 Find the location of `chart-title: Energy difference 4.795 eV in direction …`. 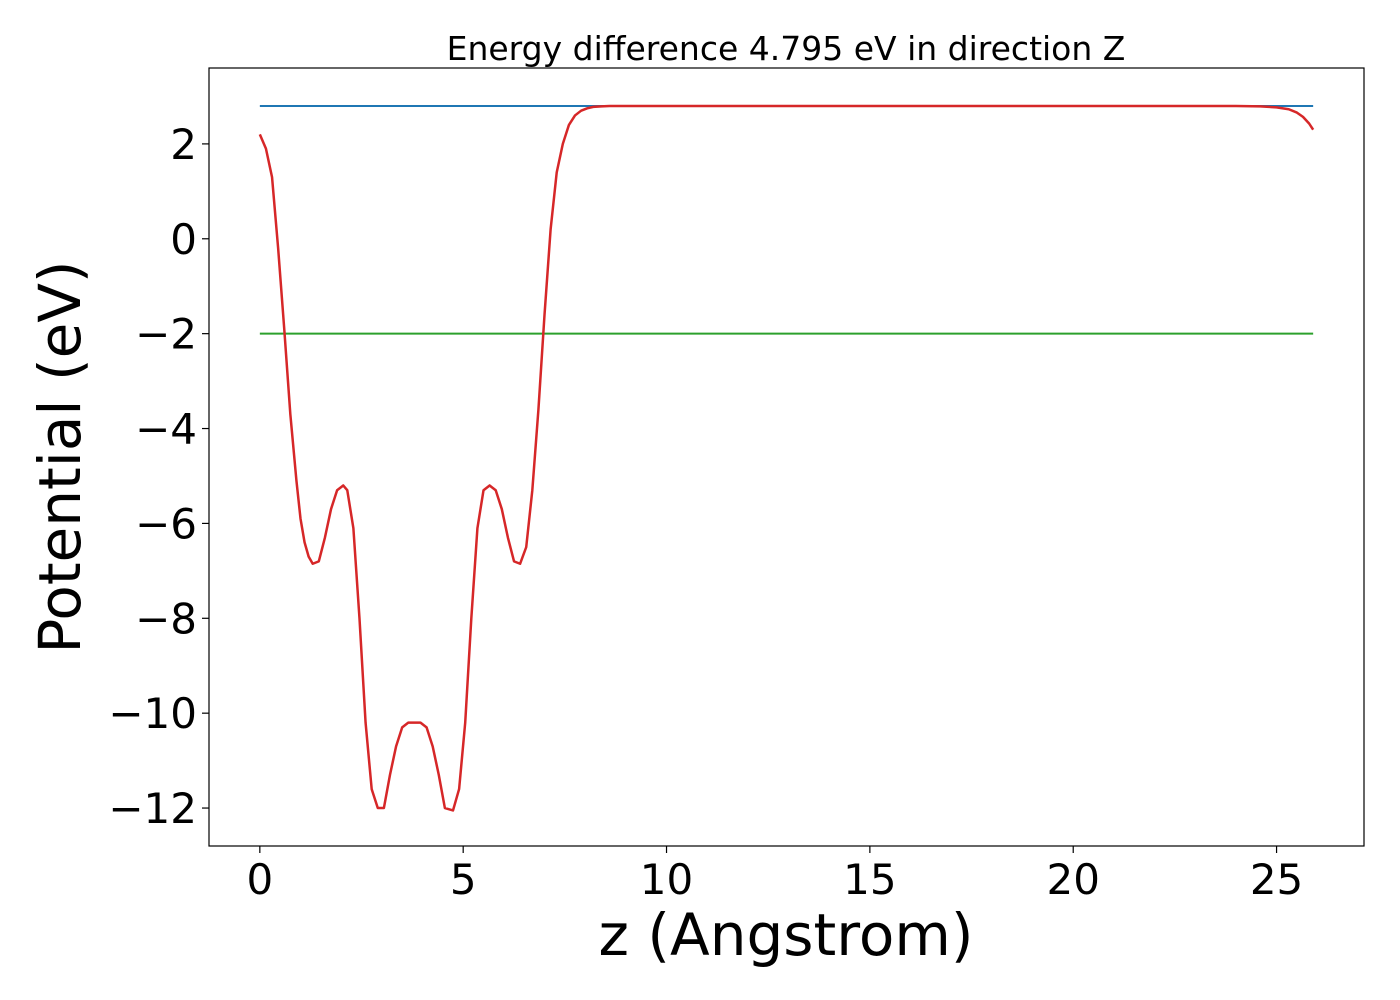

chart-title: Energy difference 4.795 eV in direction … is located at coordinates (786, 48).